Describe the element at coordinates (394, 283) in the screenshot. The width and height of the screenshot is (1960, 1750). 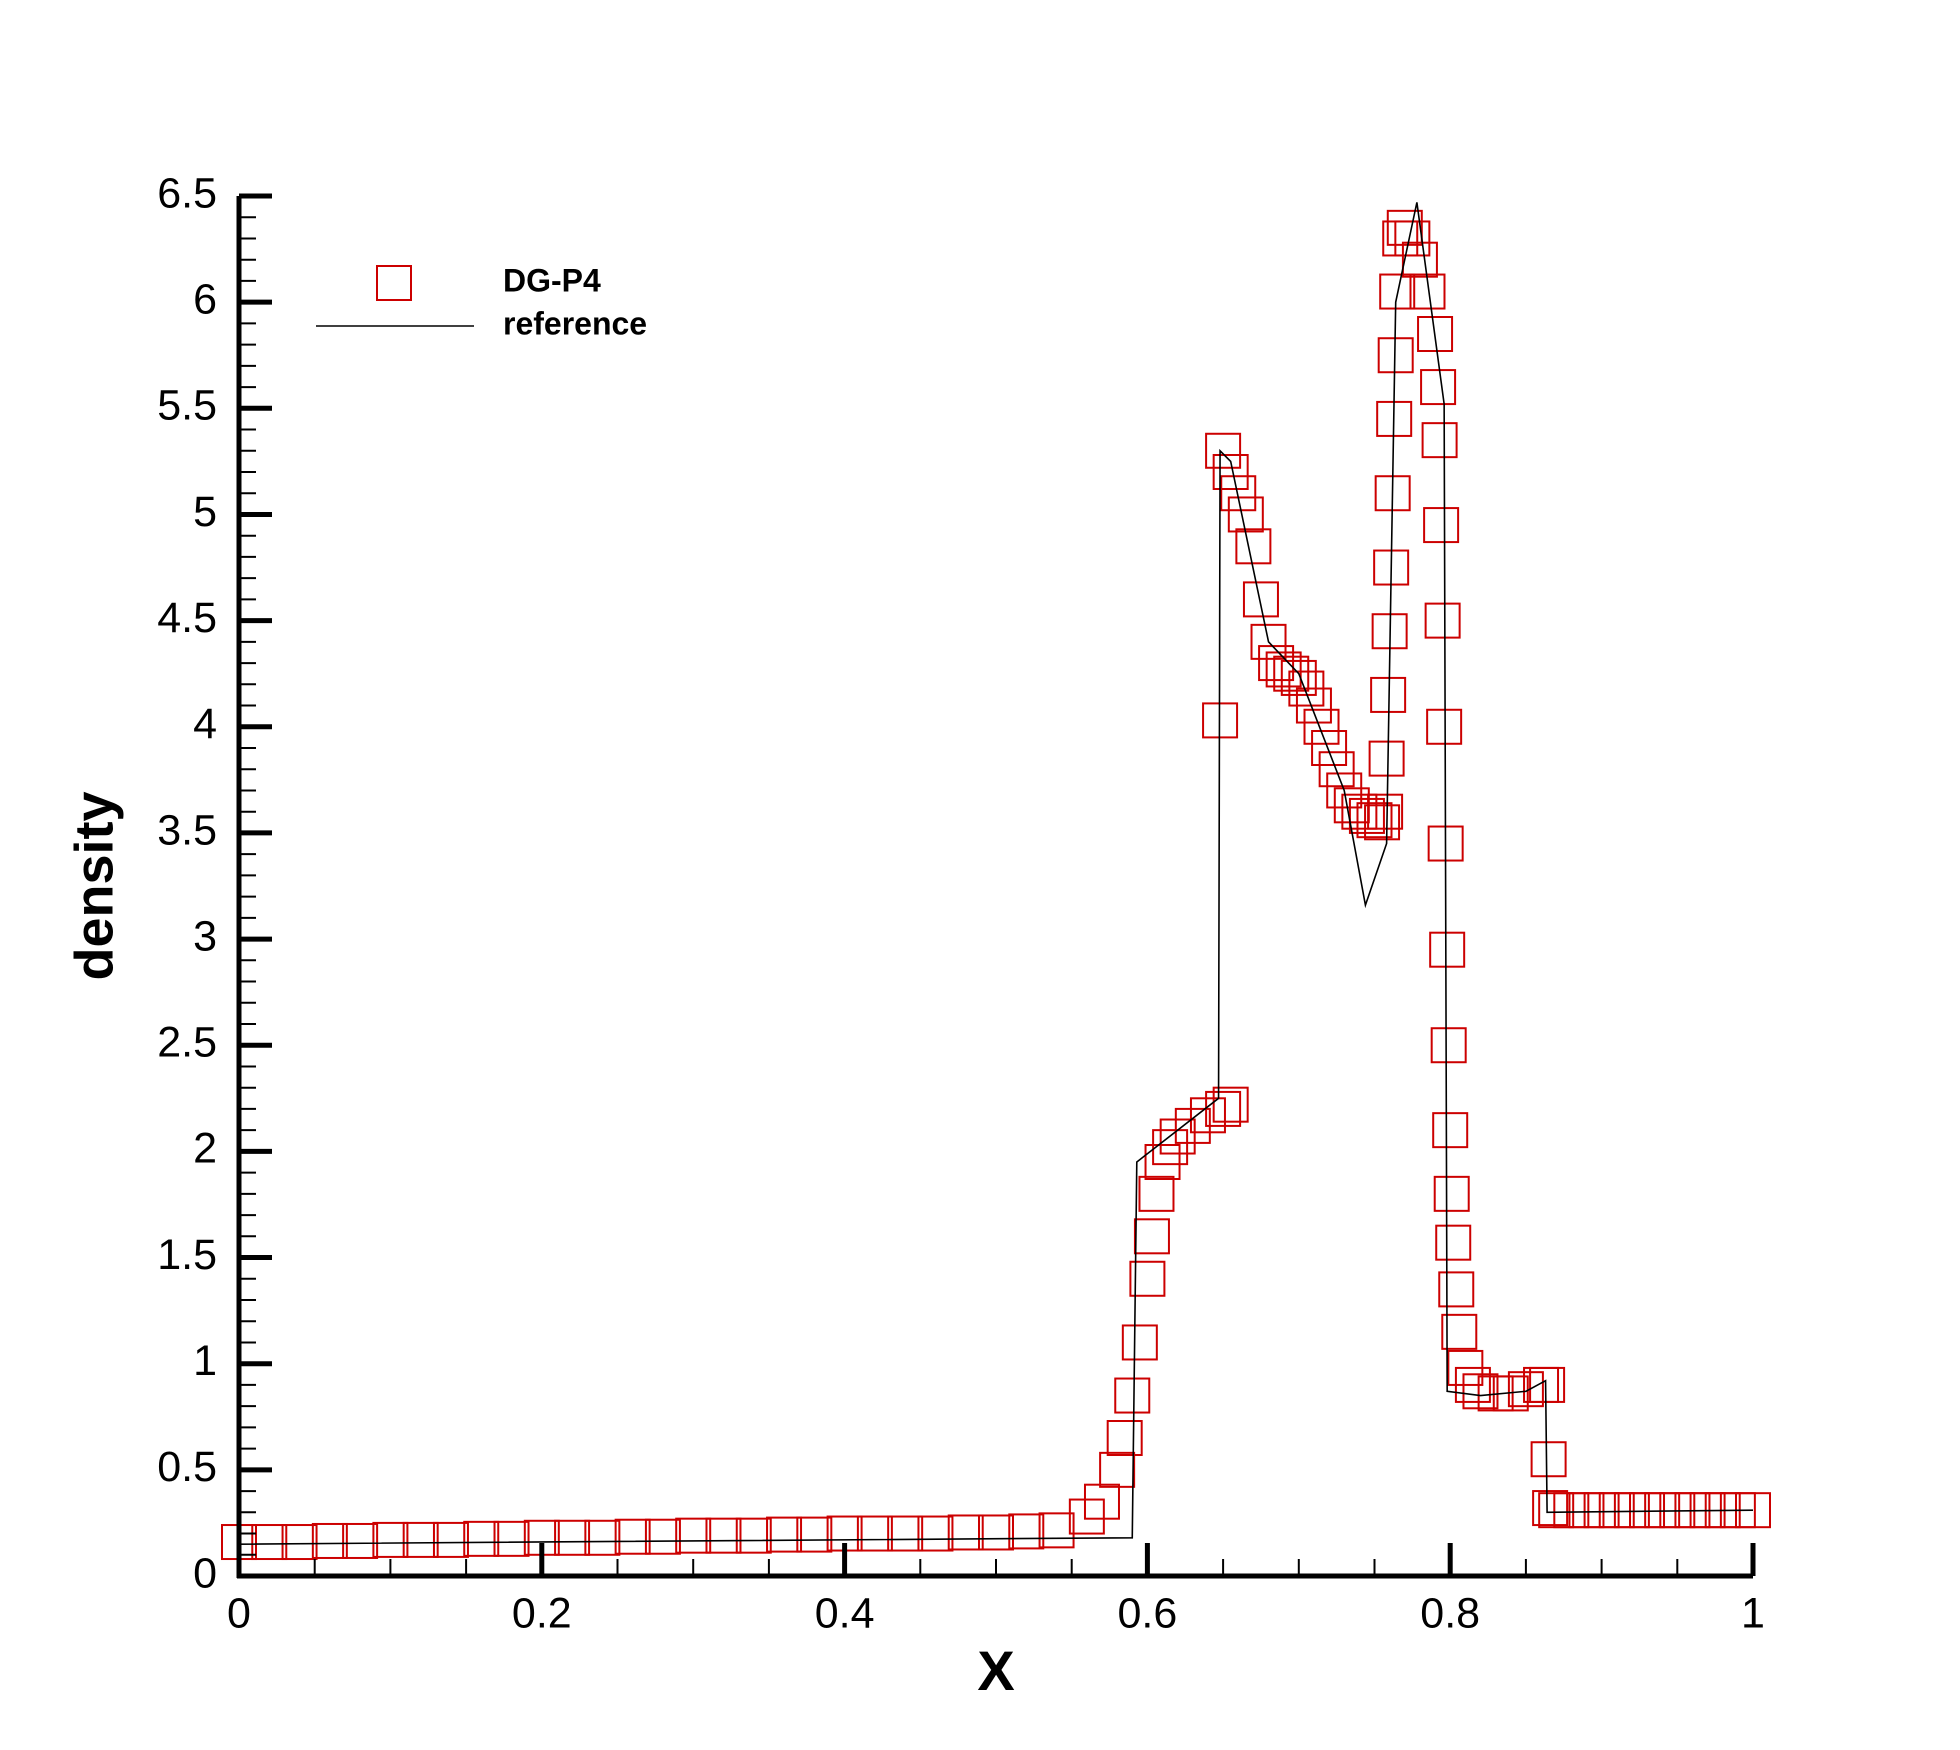
I see `legend-marker` at that location.